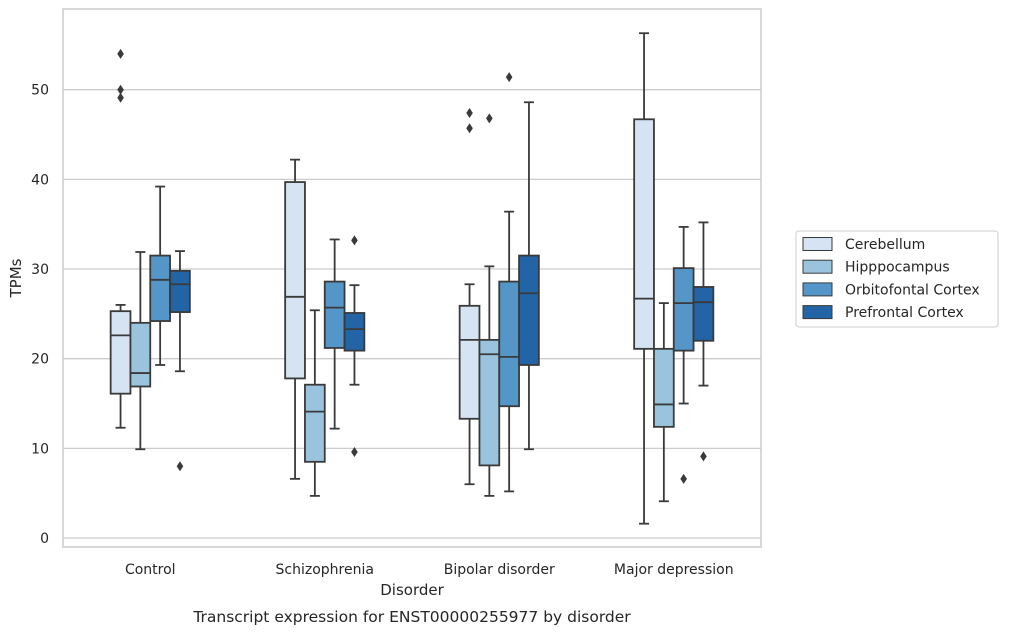 This screenshot has width=1009, height=634. I want to click on x-tick-label: Bipolar disorder, so click(499, 570).